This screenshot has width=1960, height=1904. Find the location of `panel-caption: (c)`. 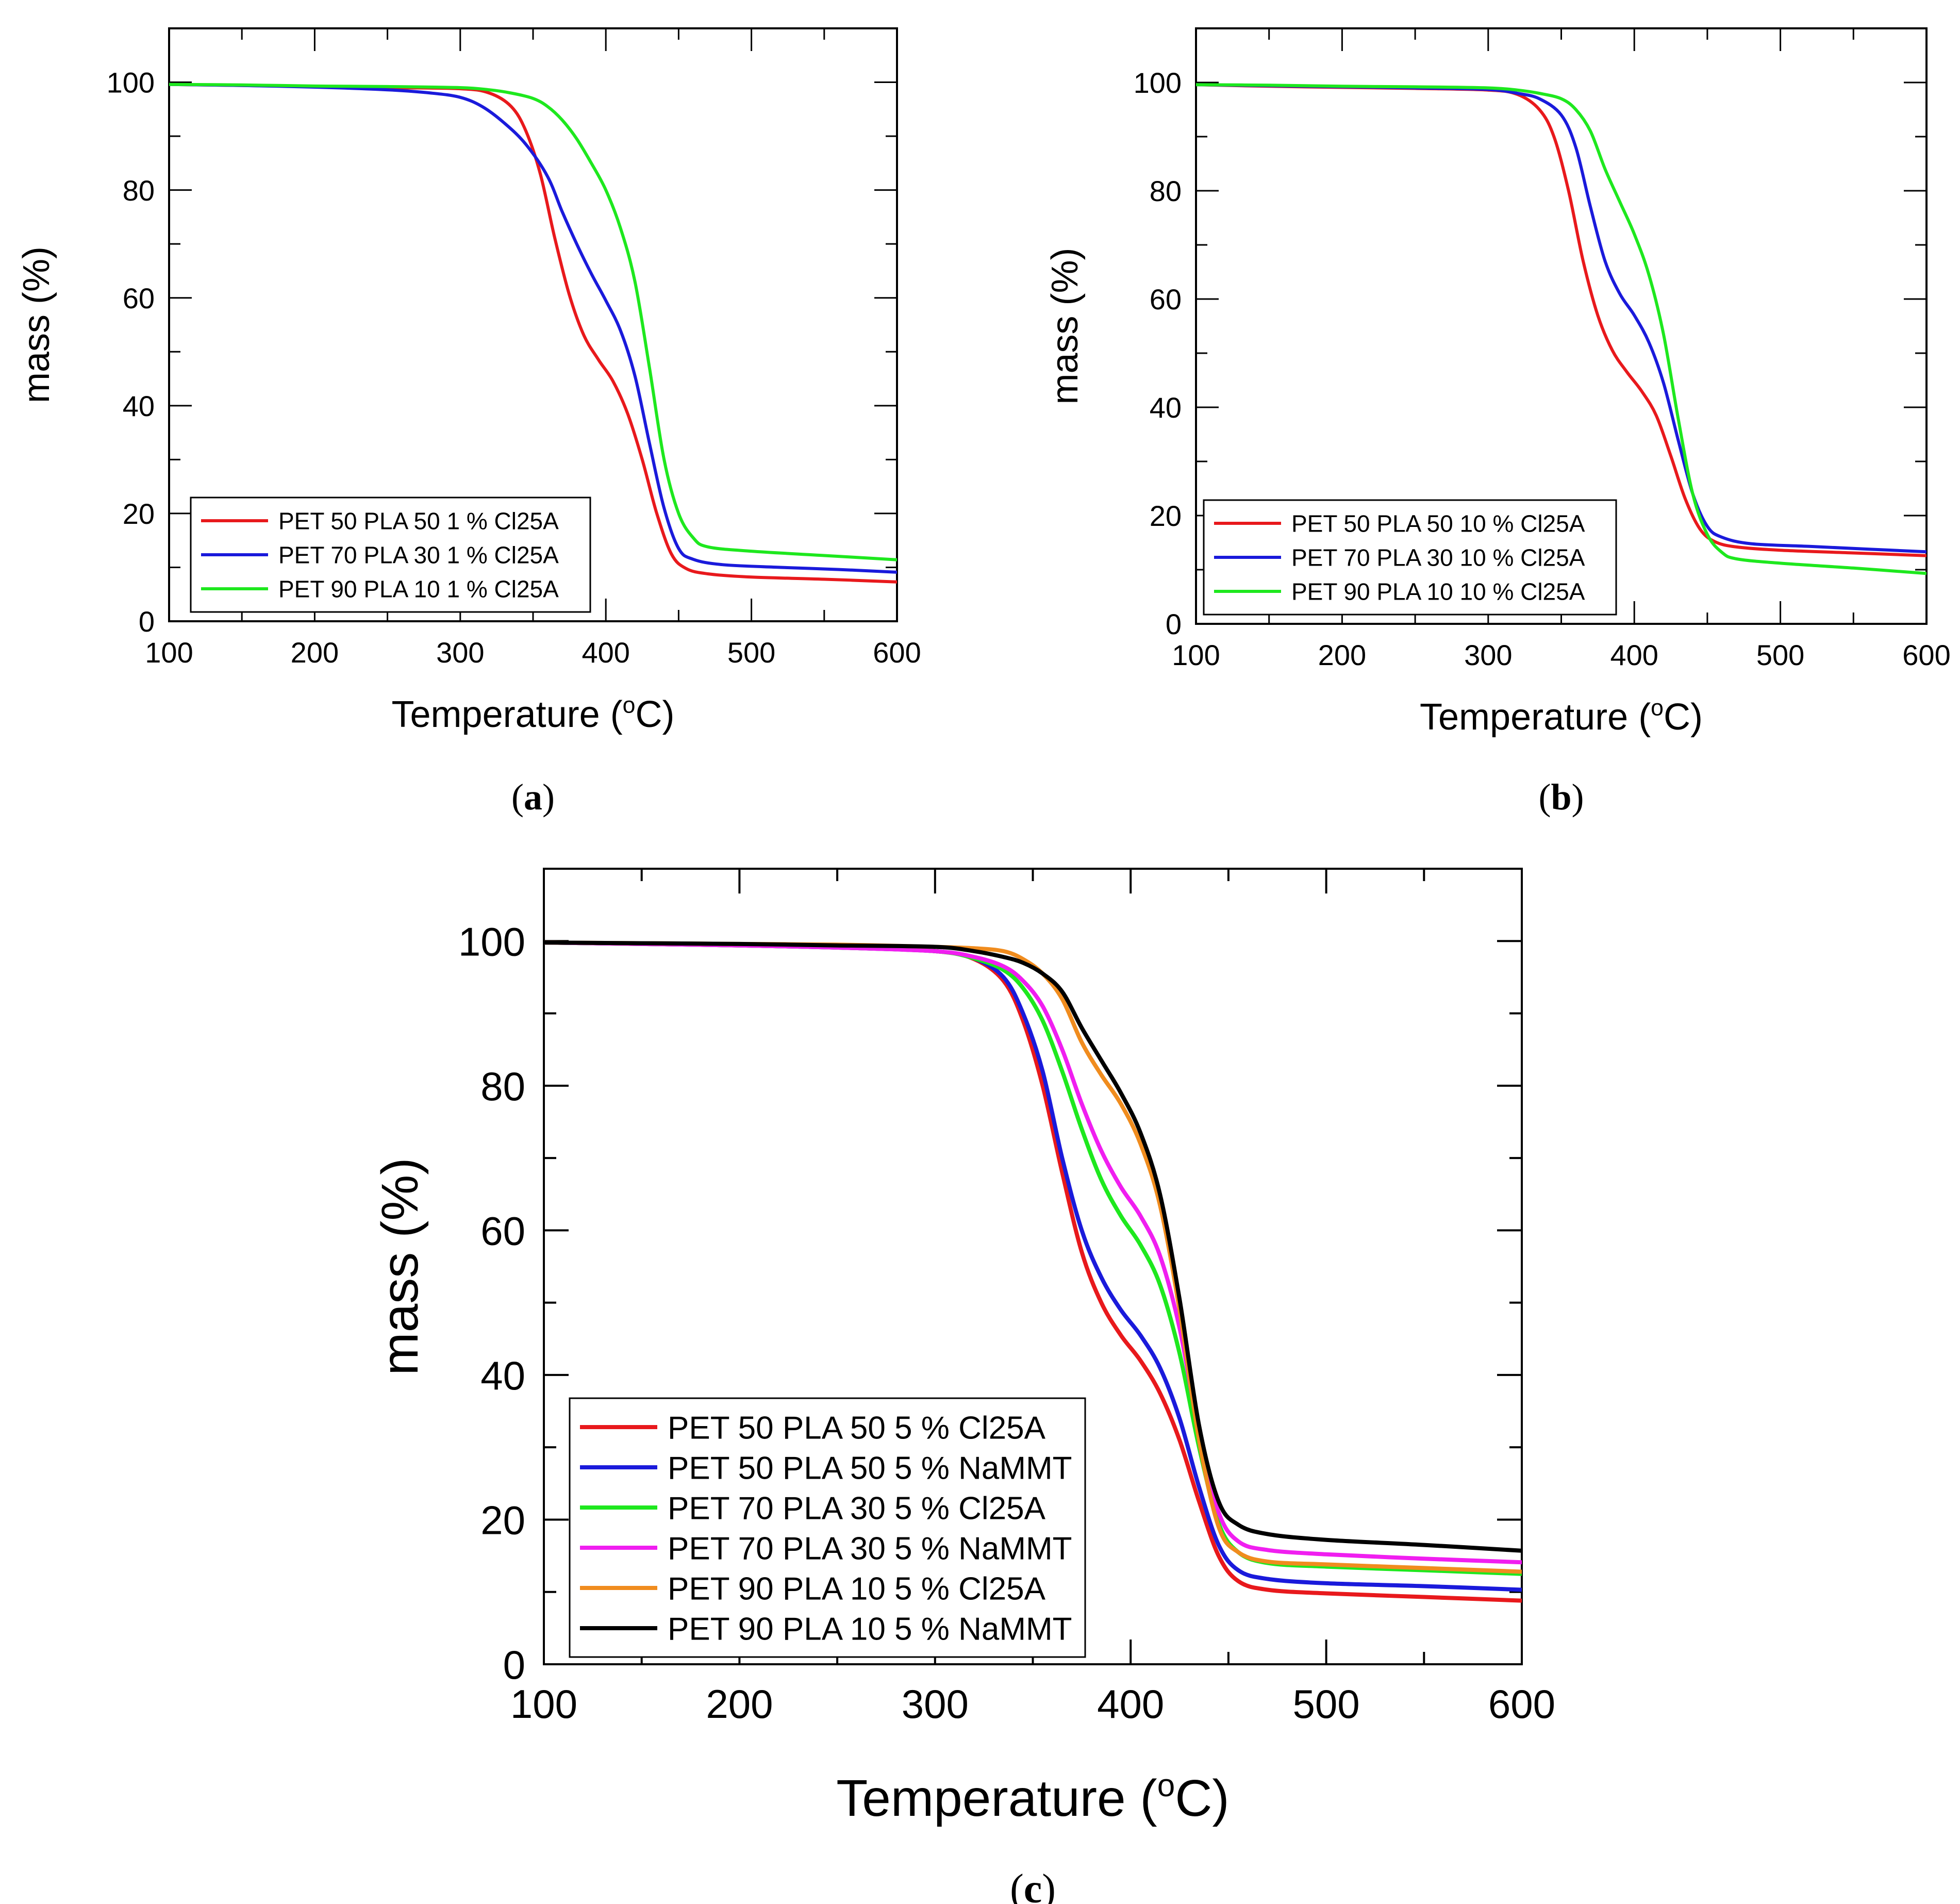

panel-caption: (c) is located at coordinates (1033, 1885).